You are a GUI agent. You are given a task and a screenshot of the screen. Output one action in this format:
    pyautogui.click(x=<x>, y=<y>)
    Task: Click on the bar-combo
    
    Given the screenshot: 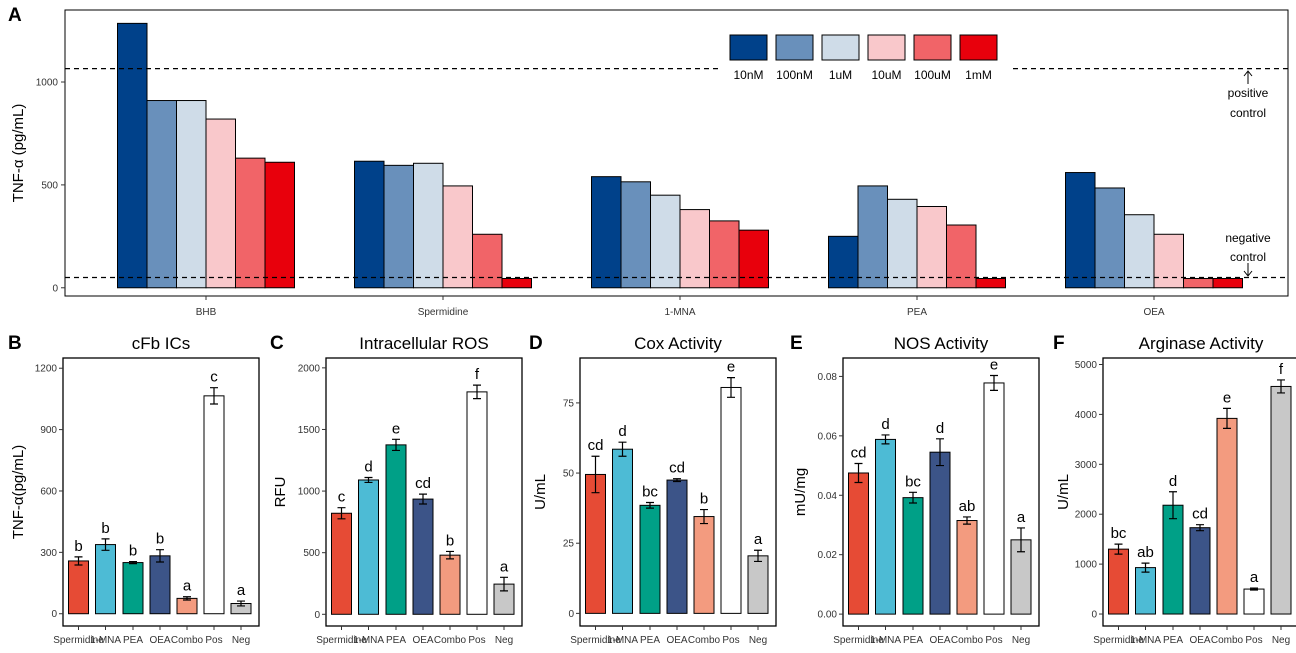 What is the action you would take?
    pyautogui.click(x=1227, y=516)
    